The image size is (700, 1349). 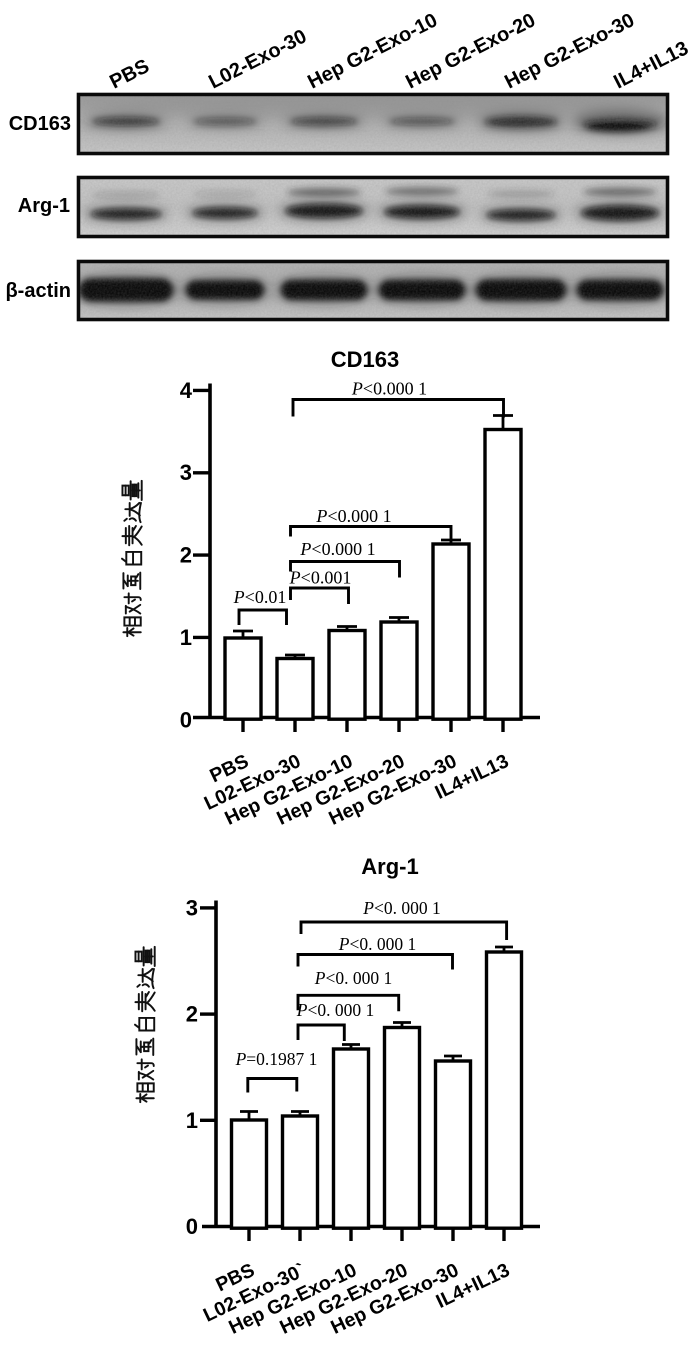 What do you see at coordinates (651, 65) in the screenshot?
I see `svg-text: IL4+IL13` at bounding box center [651, 65].